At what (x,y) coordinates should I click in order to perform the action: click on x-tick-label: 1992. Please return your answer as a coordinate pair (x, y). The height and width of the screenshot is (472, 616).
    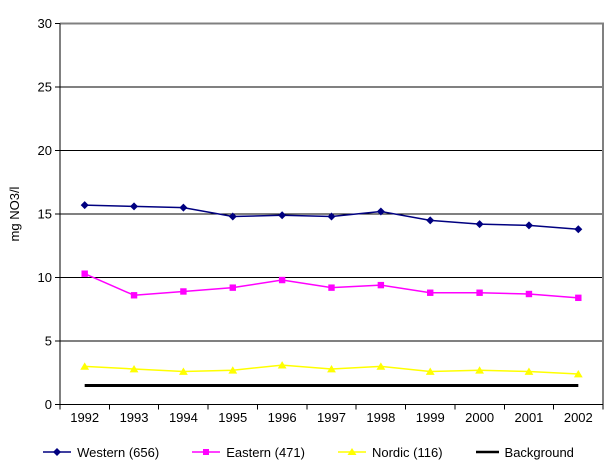
    Looking at the image, I should click on (84, 417).